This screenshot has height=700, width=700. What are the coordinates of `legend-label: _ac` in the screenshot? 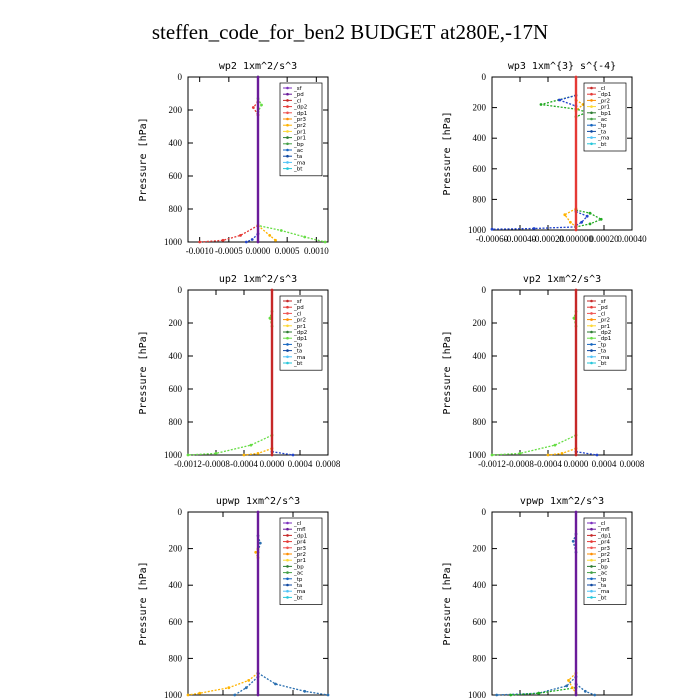 It's located at (602, 120).